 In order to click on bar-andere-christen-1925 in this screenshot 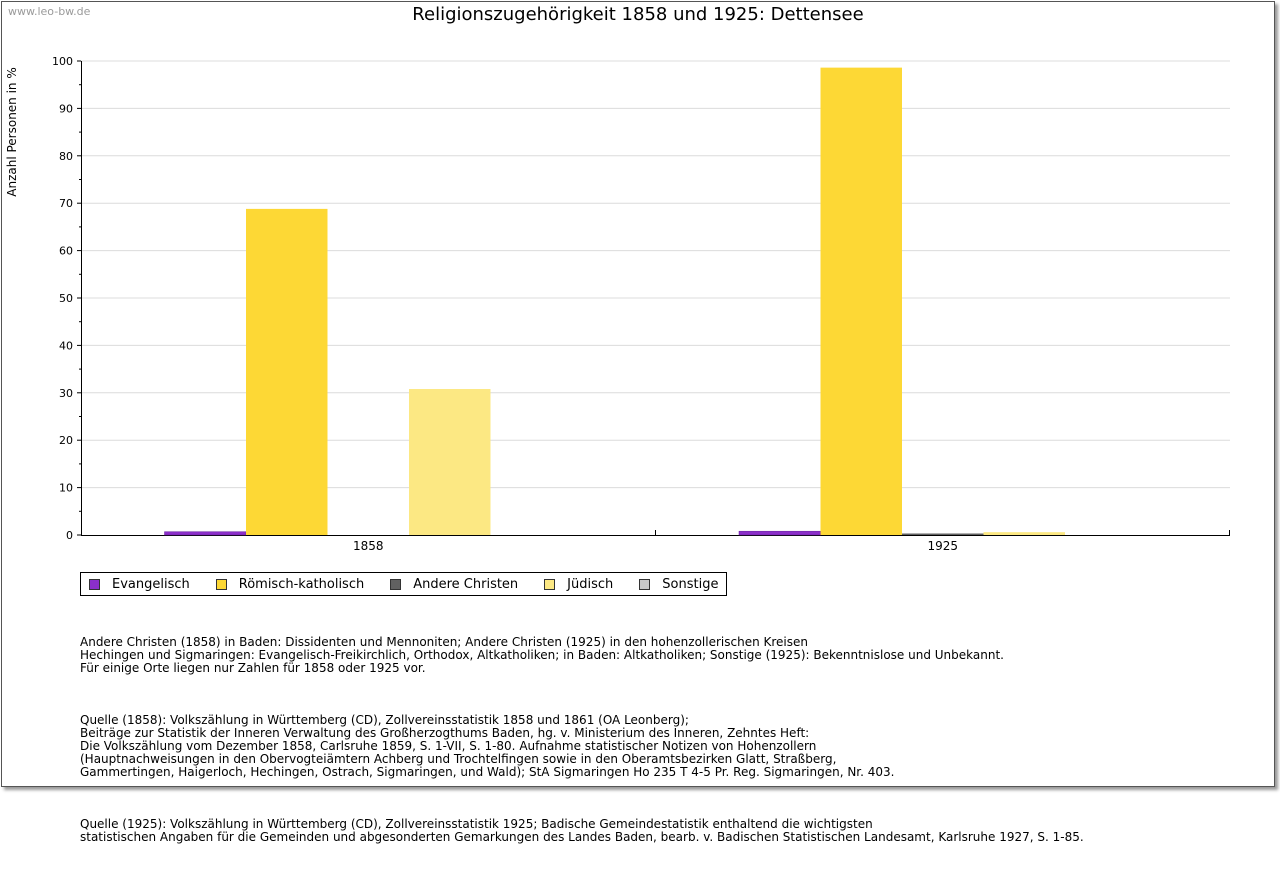, I will do `click(943, 534)`.